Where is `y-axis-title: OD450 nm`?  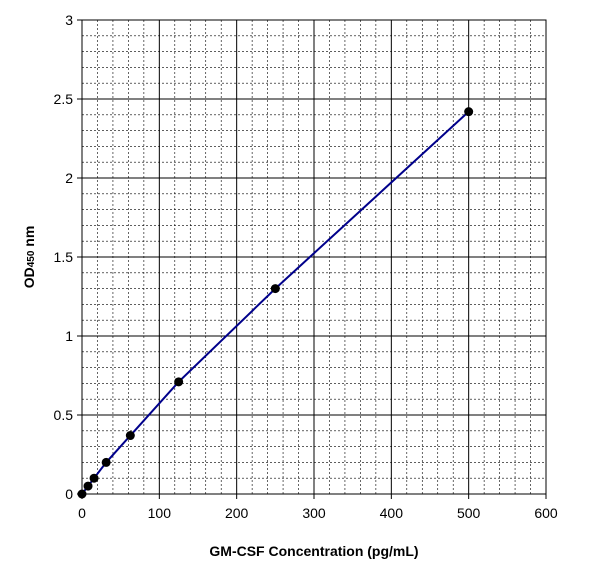
y-axis-title: OD450 nm is located at coordinates (29, 257).